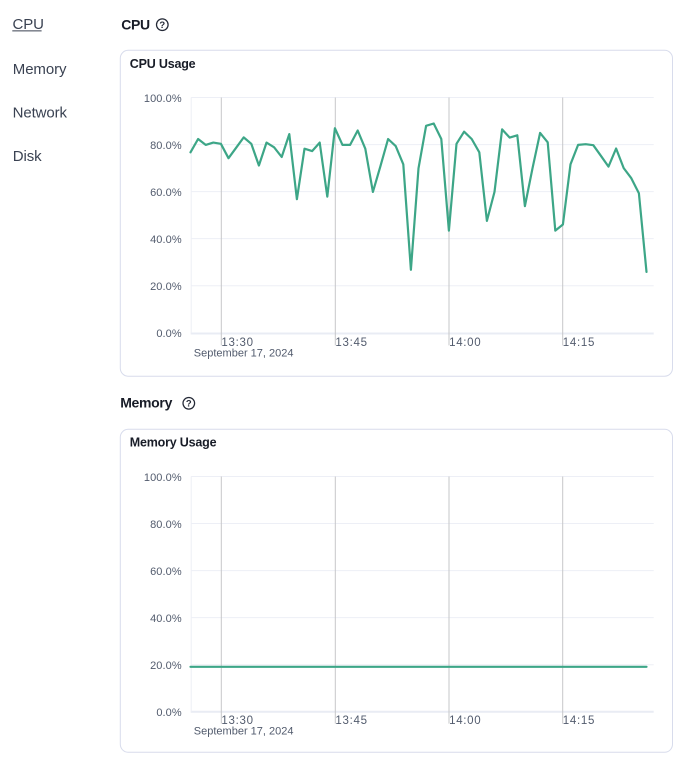 The height and width of the screenshot is (771, 683). I want to click on svg-text: Network, so click(40, 112).